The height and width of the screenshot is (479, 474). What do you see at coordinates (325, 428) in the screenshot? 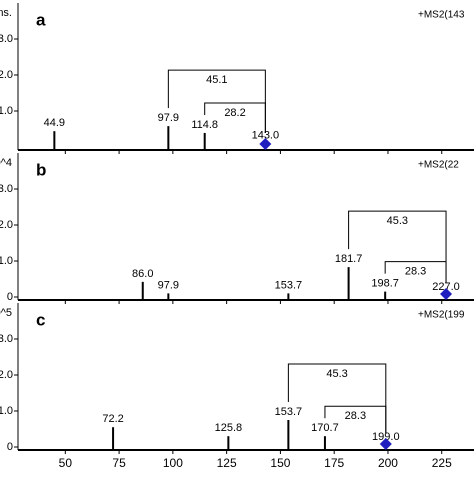
I see `peak-label: 170.7` at bounding box center [325, 428].